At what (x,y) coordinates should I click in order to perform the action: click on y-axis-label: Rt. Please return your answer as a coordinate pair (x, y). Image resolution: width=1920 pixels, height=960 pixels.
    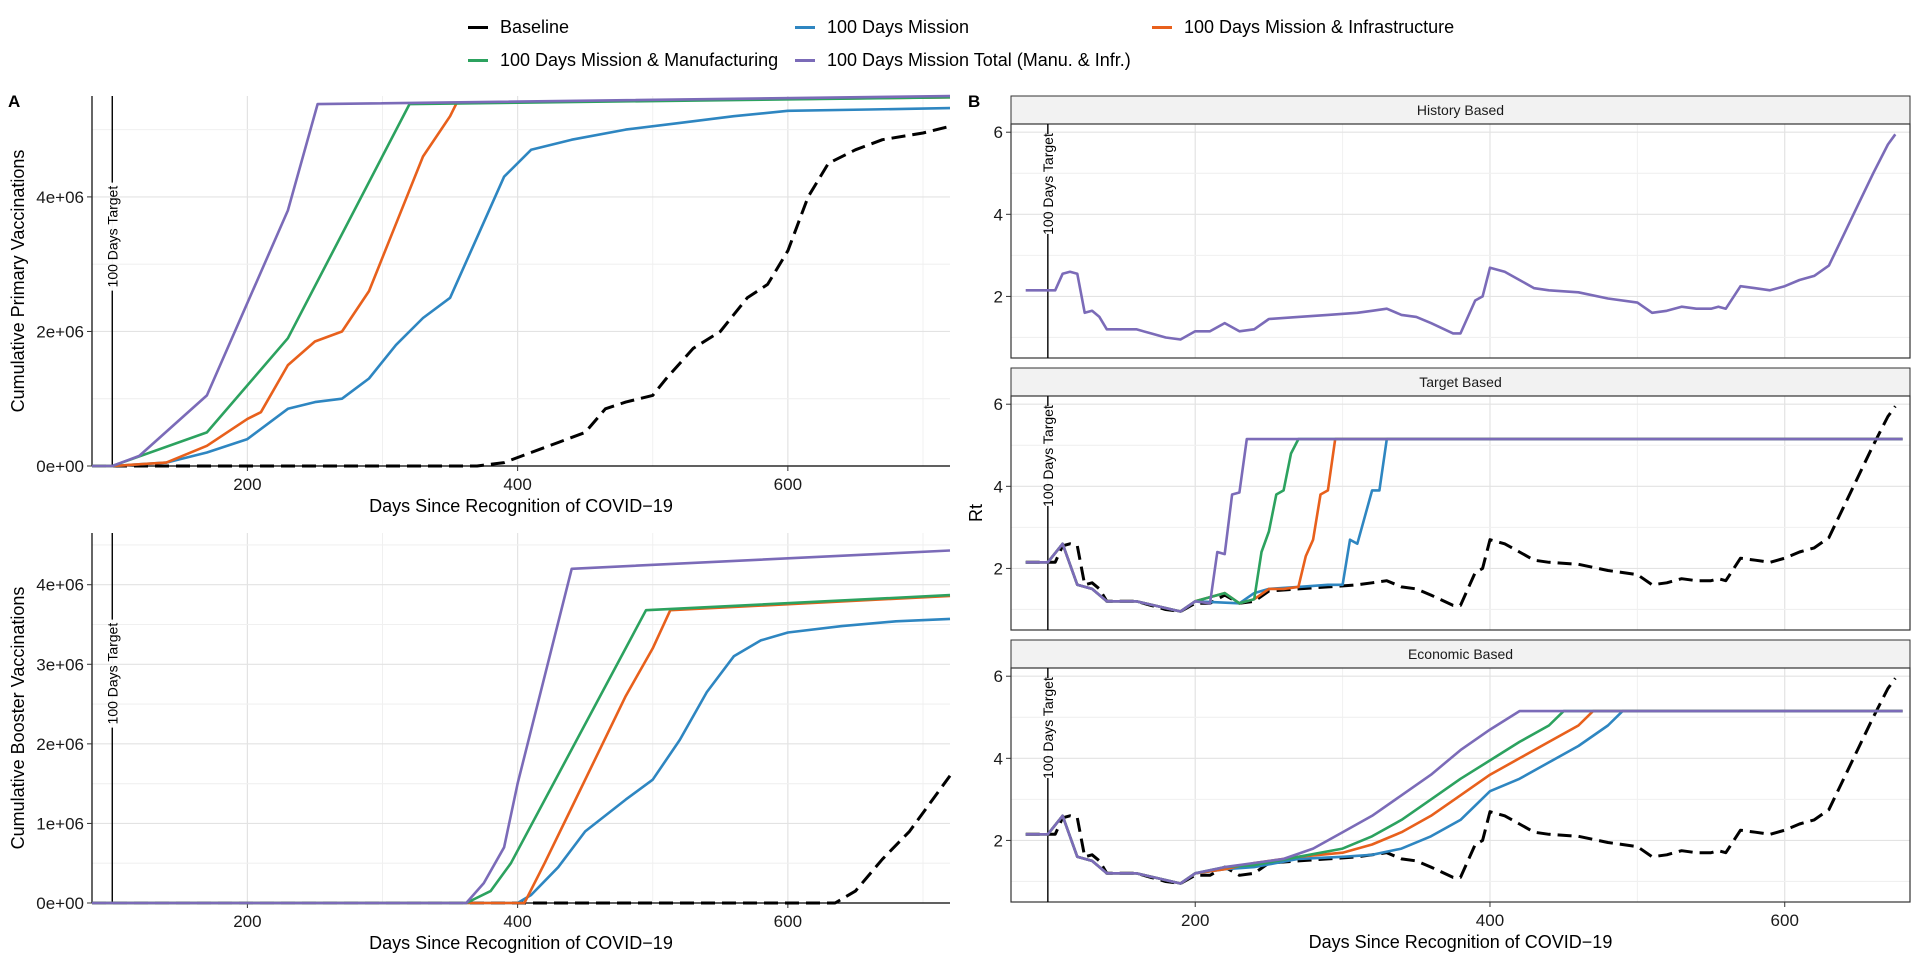
    Looking at the image, I should click on (976, 513).